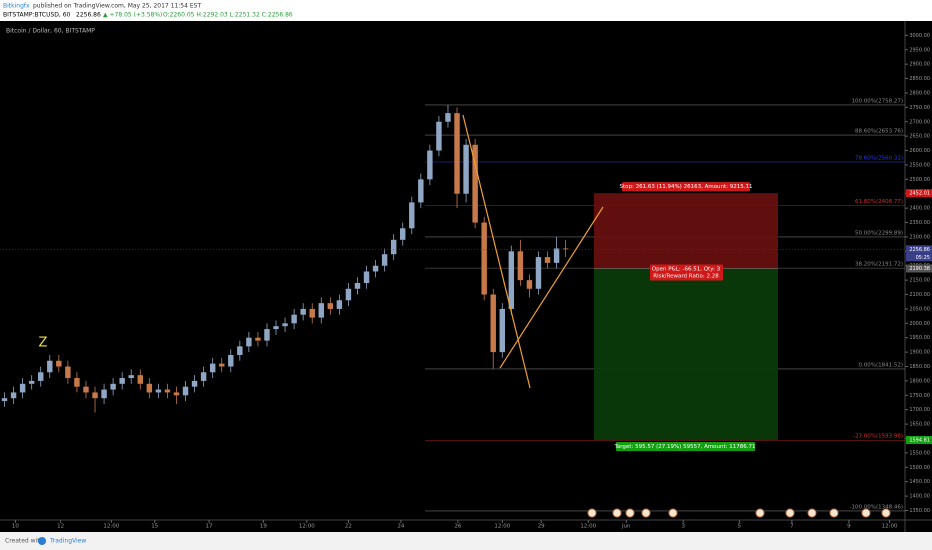 The image size is (932, 550). Describe the element at coordinates (919, 353) in the screenshot. I see `y-tick-label: 1900.00` at that location.